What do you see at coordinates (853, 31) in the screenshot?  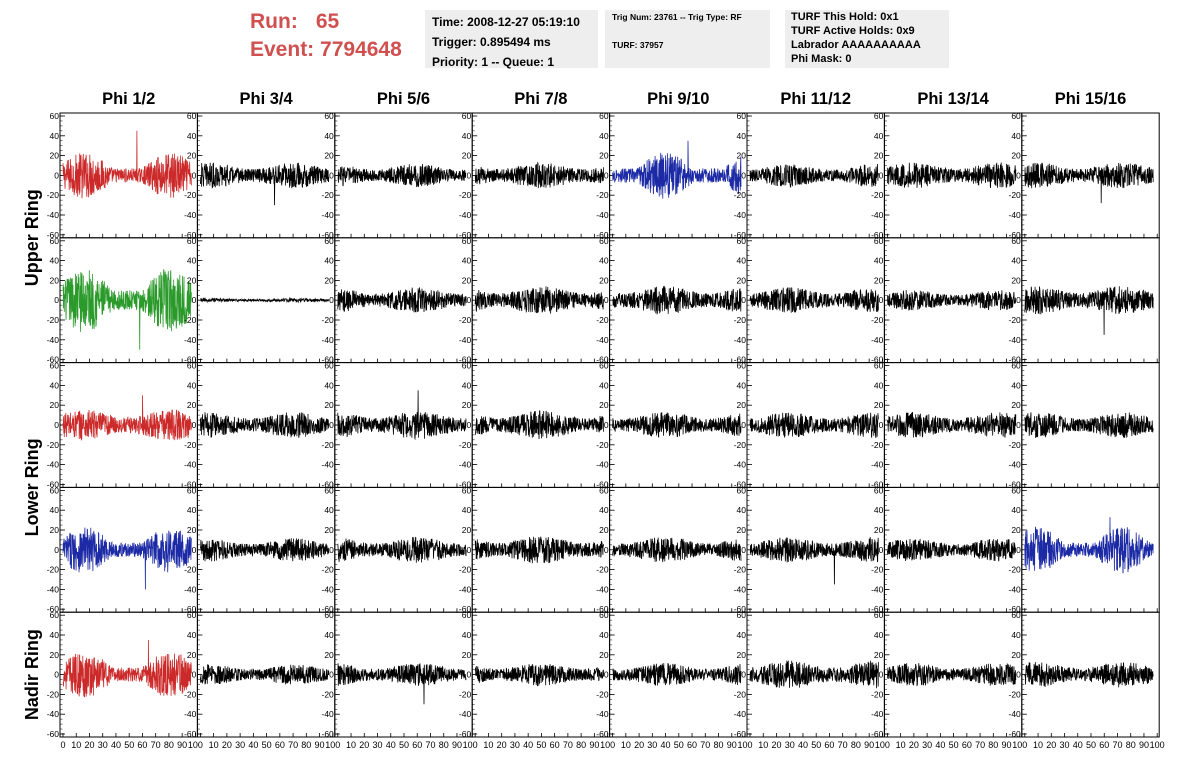 I see `turf-active-text: TURF Active Holds: 0x9` at bounding box center [853, 31].